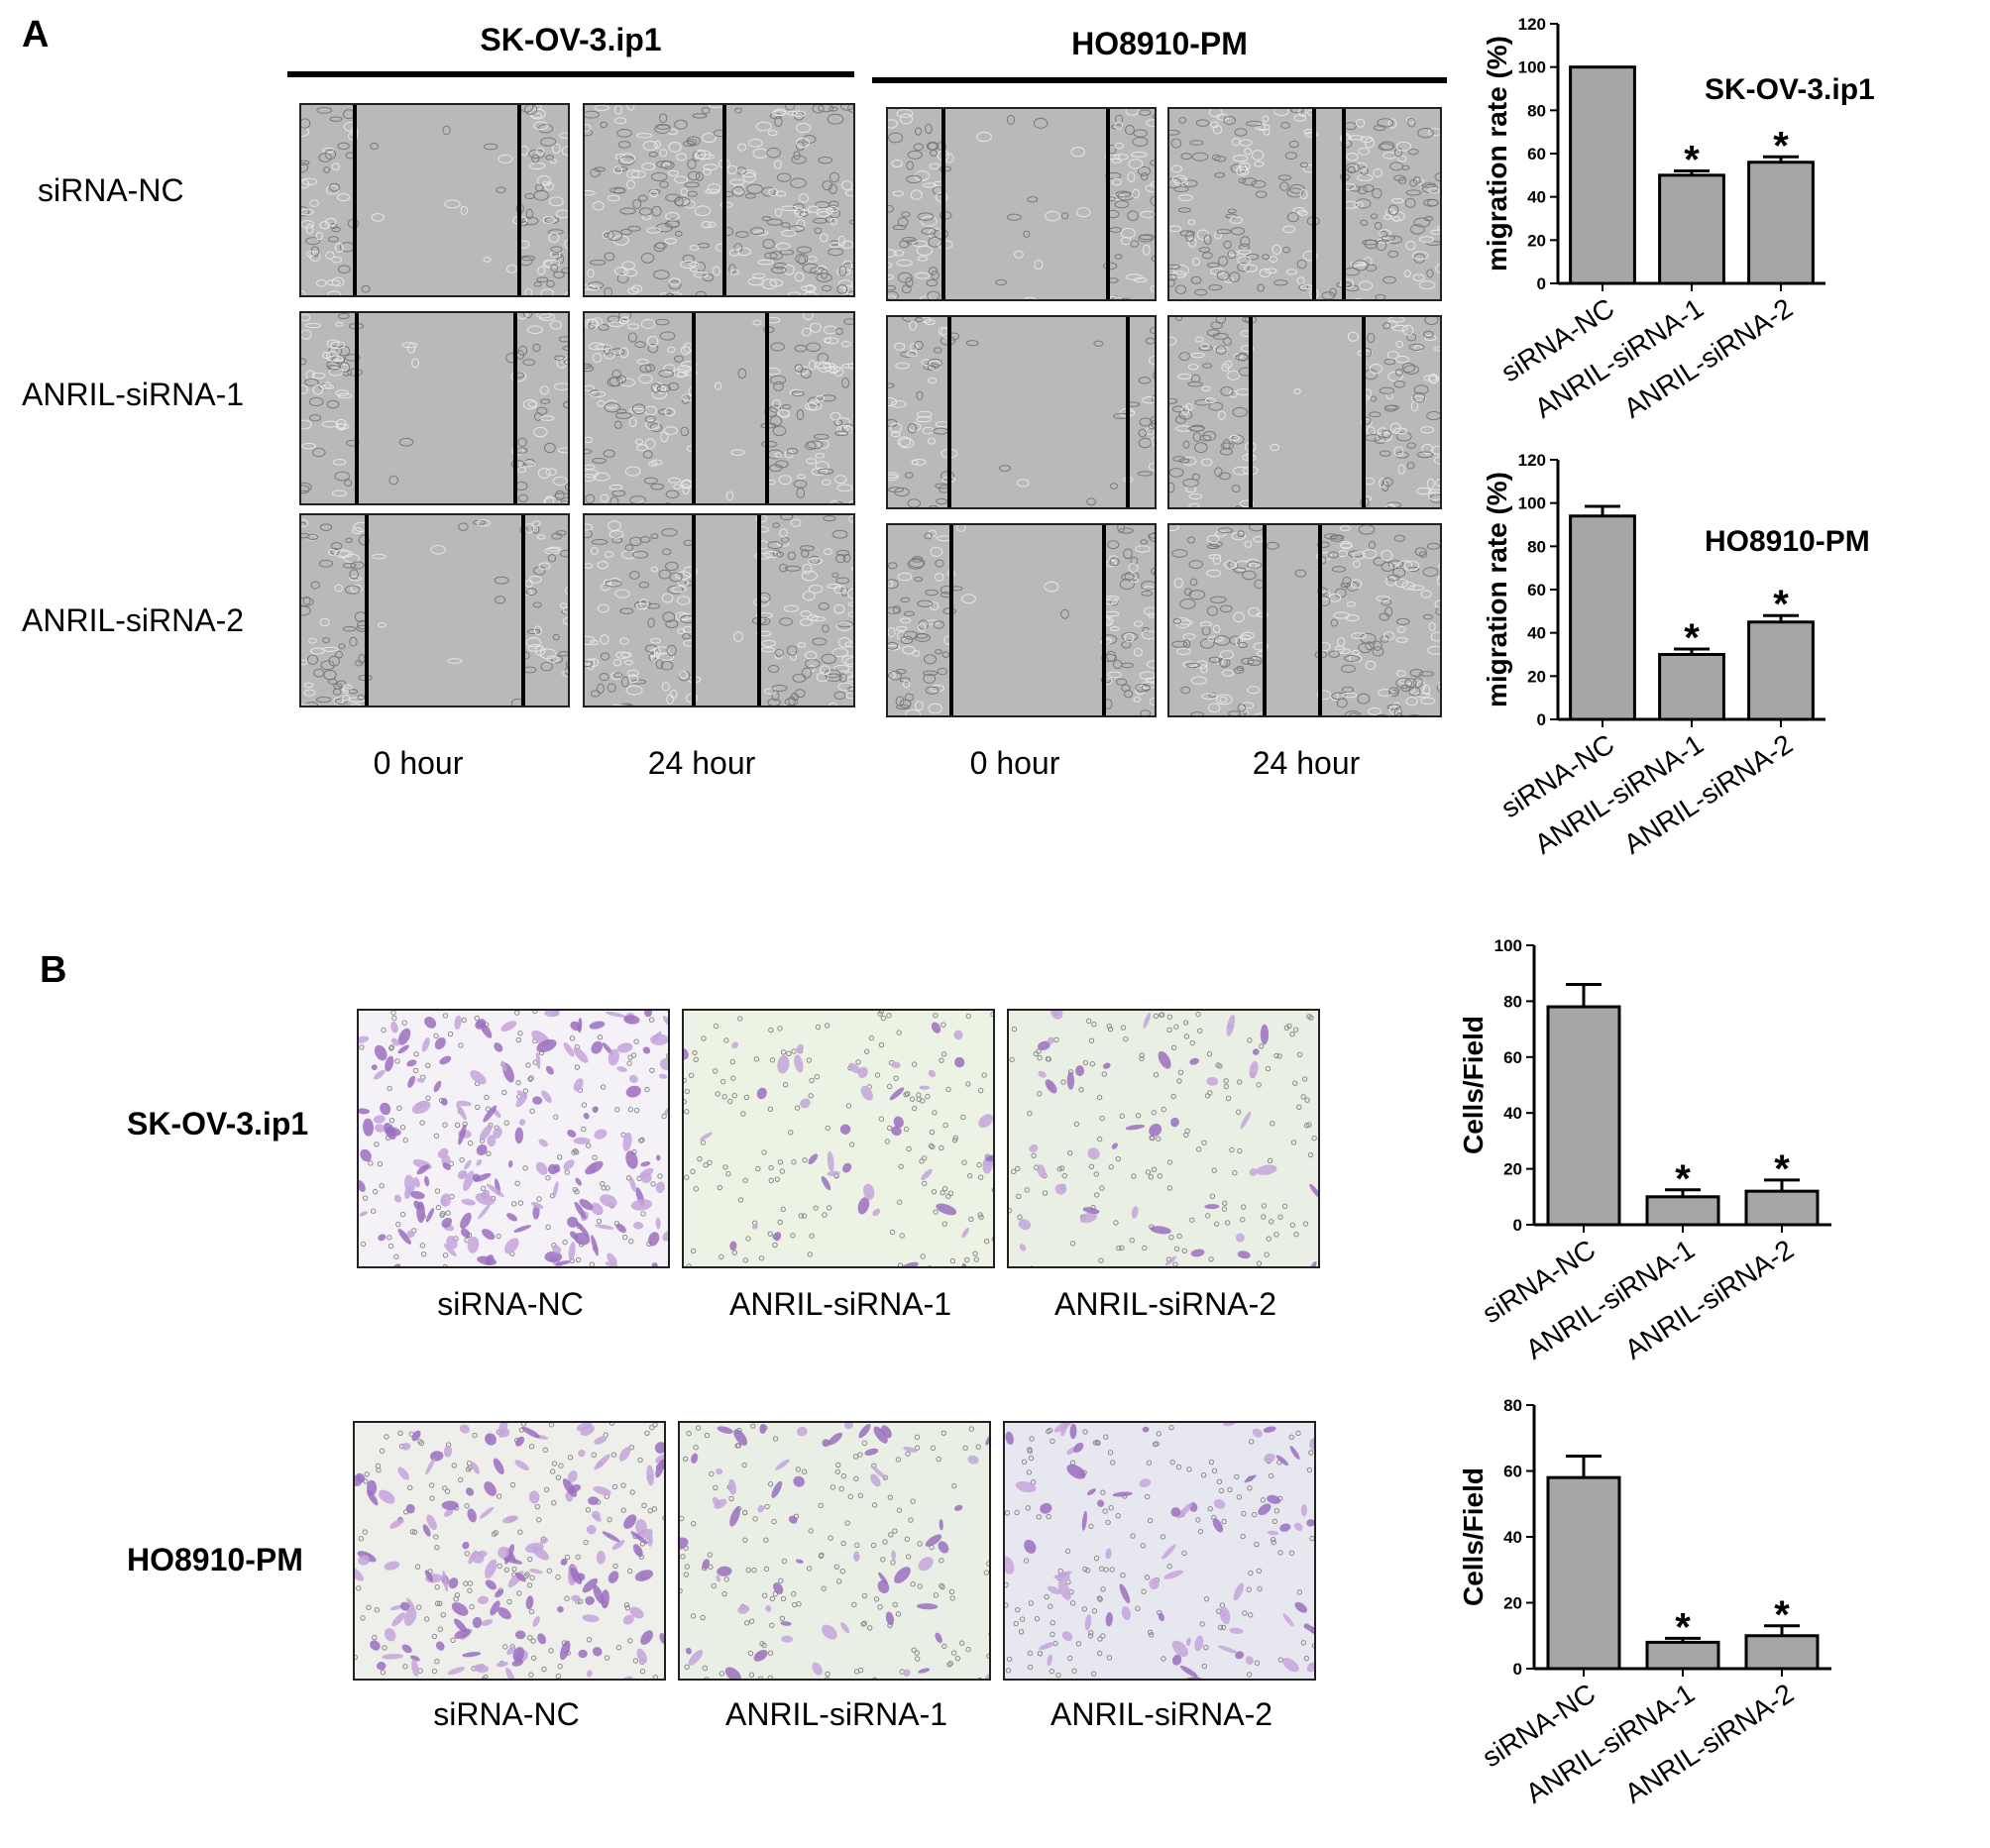  I want to click on panel-a-cellline-1: SK-OV-3.ip1, so click(571, 39).